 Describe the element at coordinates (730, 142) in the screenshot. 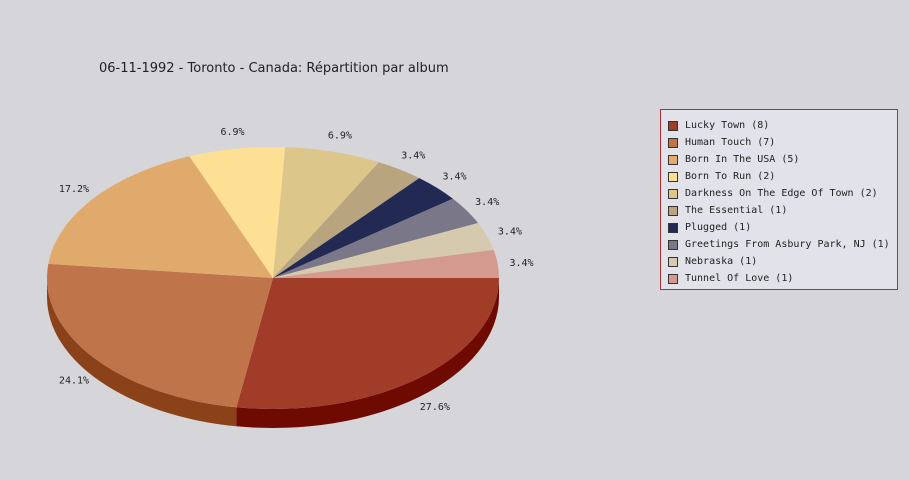

I see `legend-label: Human Touch (7)` at that location.